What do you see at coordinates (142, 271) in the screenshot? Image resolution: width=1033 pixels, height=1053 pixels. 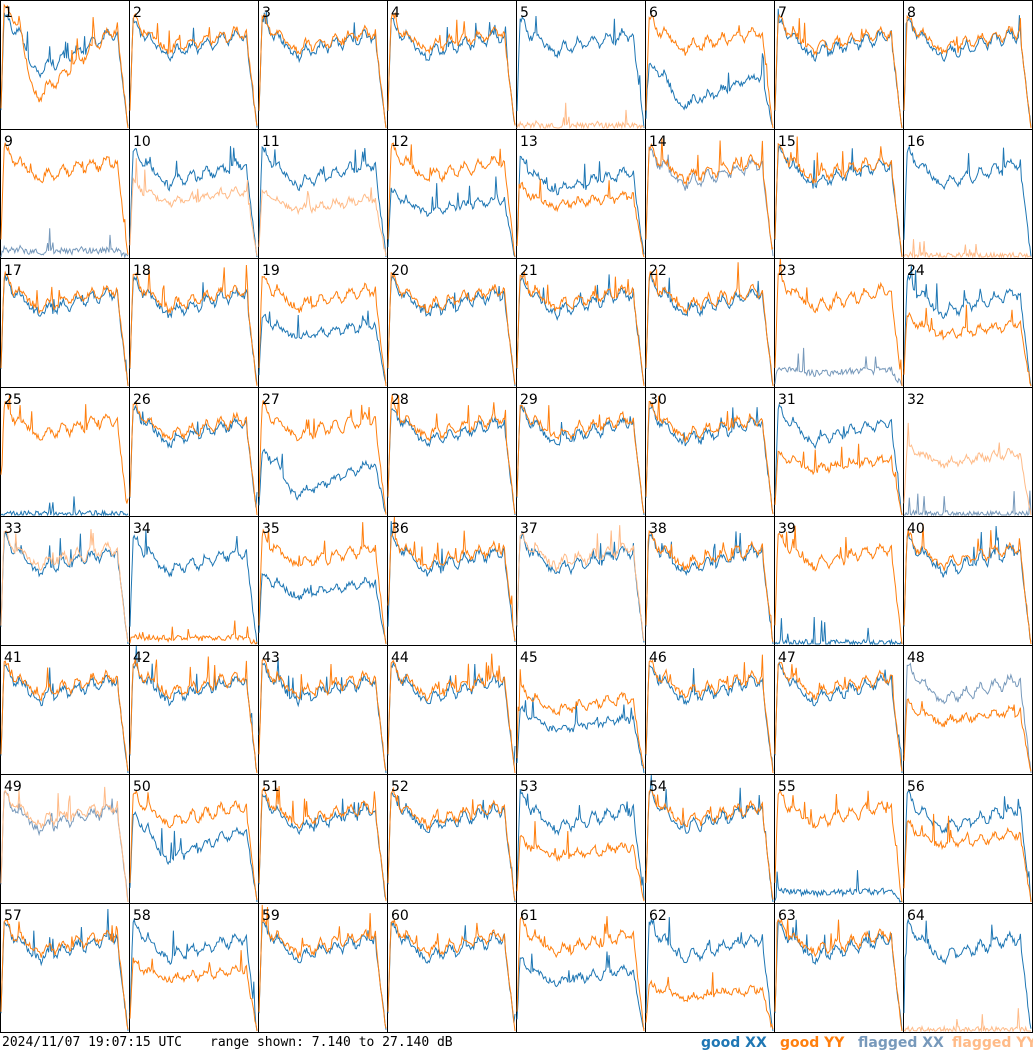 I see `panel-label: 18` at bounding box center [142, 271].